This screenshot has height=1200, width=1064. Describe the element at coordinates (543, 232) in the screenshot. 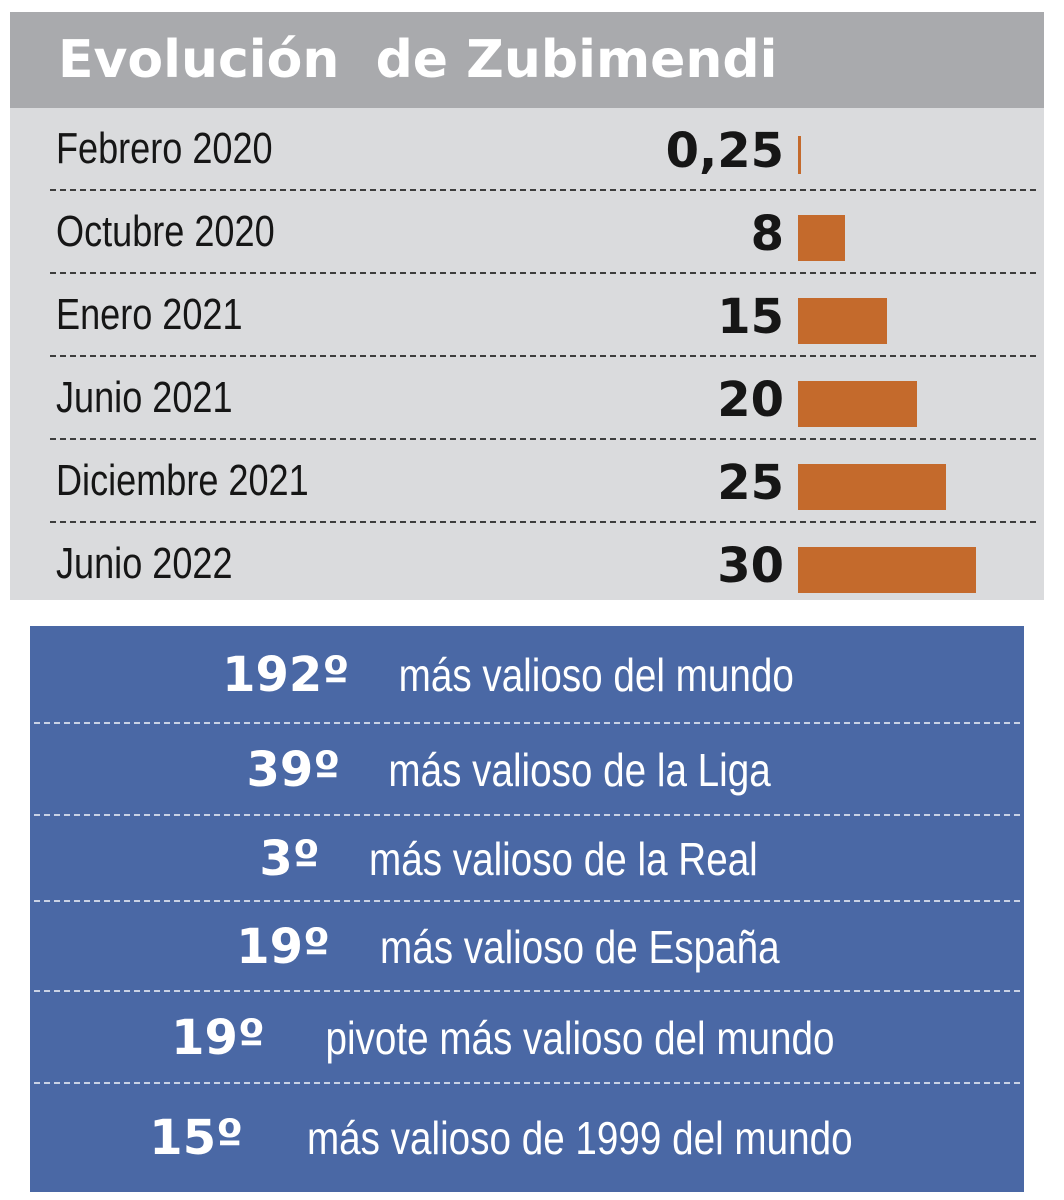

I see `chart-row: Octubre 2020 8` at that location.